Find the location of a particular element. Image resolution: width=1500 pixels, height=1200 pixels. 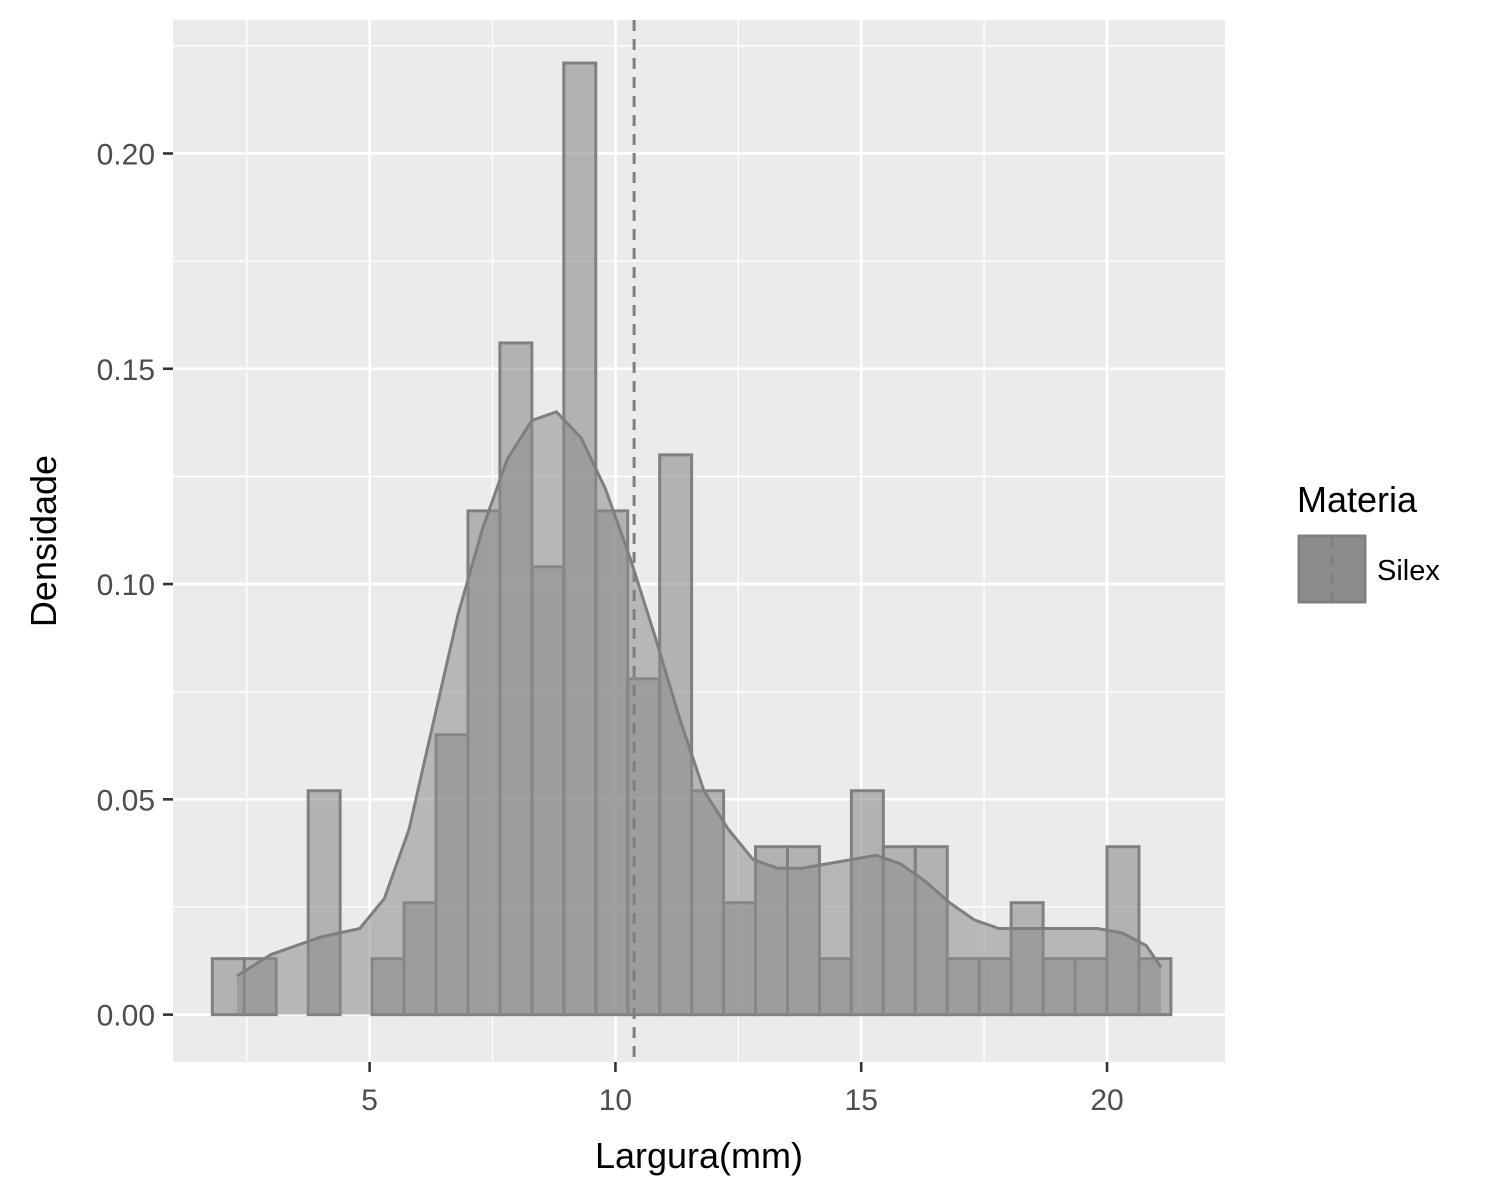

y-tick-label: 0.05 is located at coordinates (126, 800).